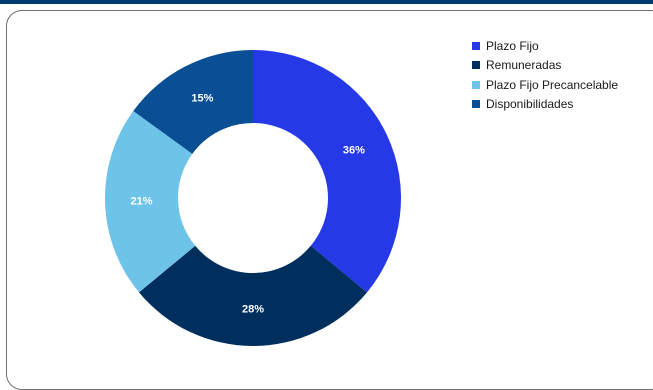  I want to click on legend-label-2: Remuneradas, so click(524, 65).